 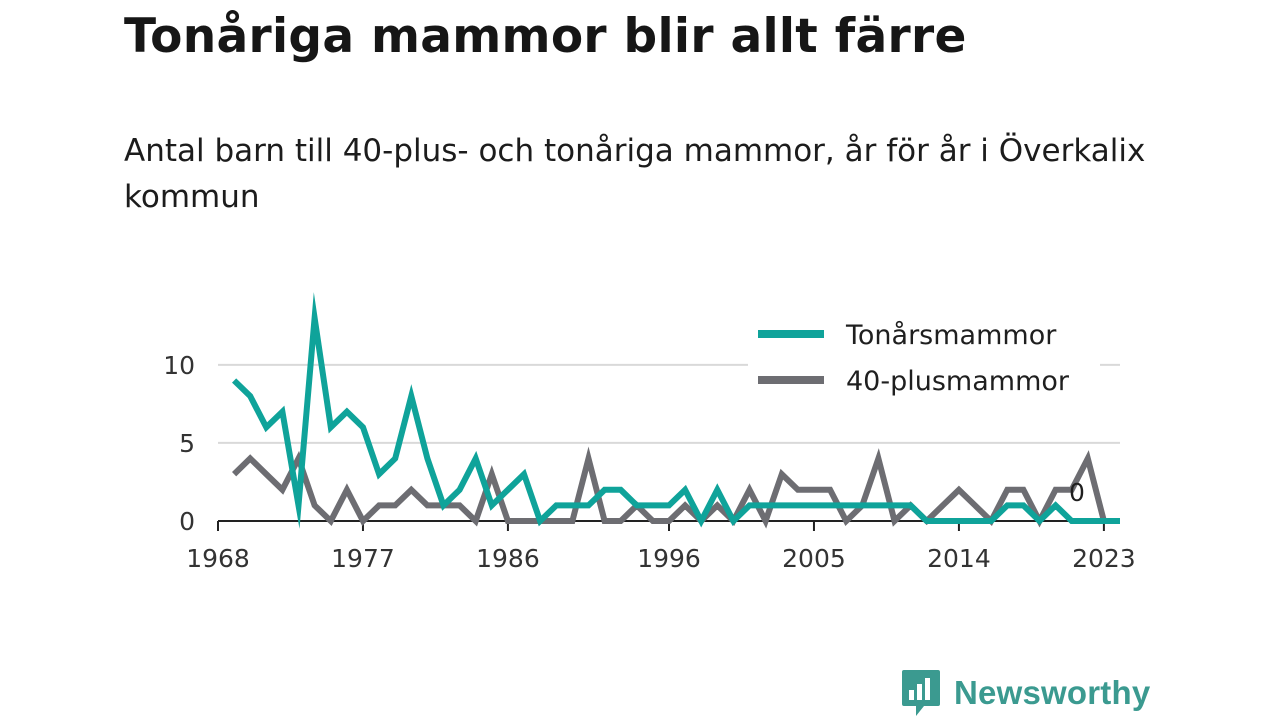 I want to click on series-line-40-plusmammor, so click(x=669, y=487).